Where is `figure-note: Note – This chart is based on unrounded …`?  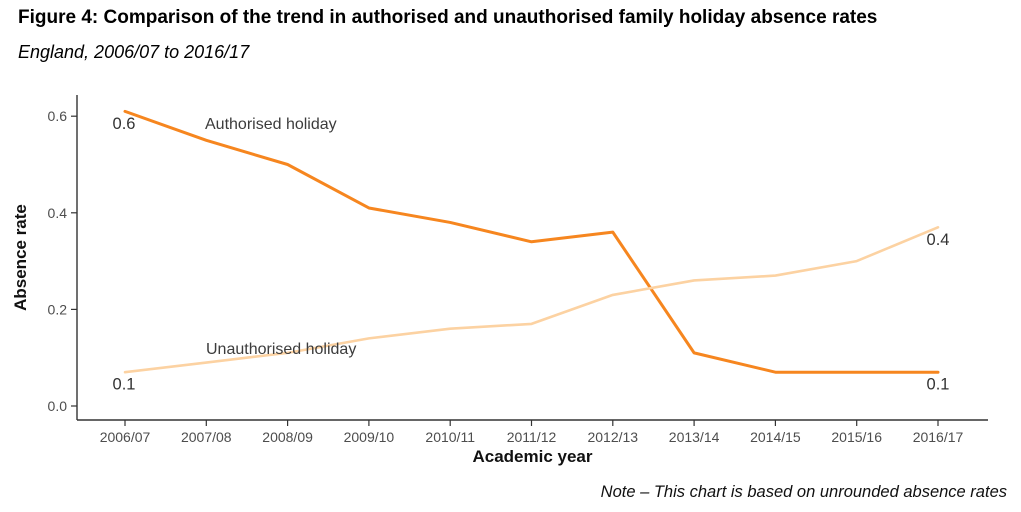
figure-note: Note – This chart is based on unrounded … is located at coordinates (803, 492).